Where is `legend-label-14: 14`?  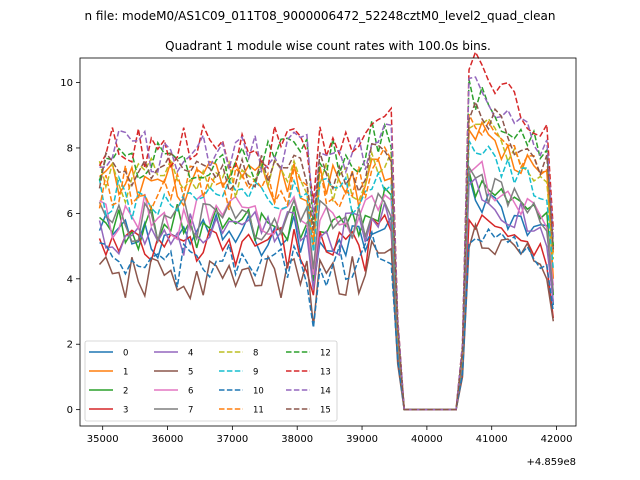 legend-label-14: 14 is located at coordinates (325, 392).